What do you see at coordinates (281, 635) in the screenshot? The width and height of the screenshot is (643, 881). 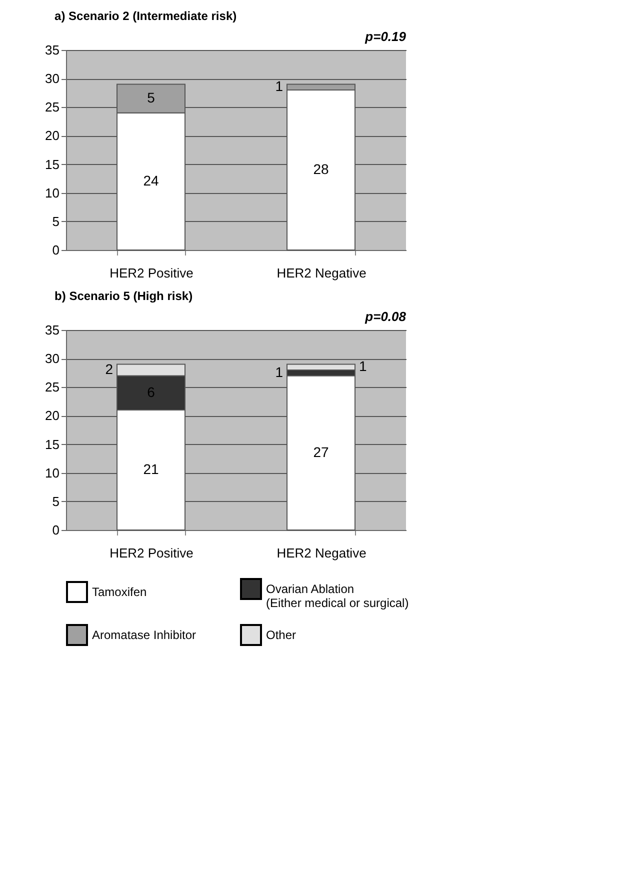 I see `legend-label: Other` at bounding box center [281, 635].